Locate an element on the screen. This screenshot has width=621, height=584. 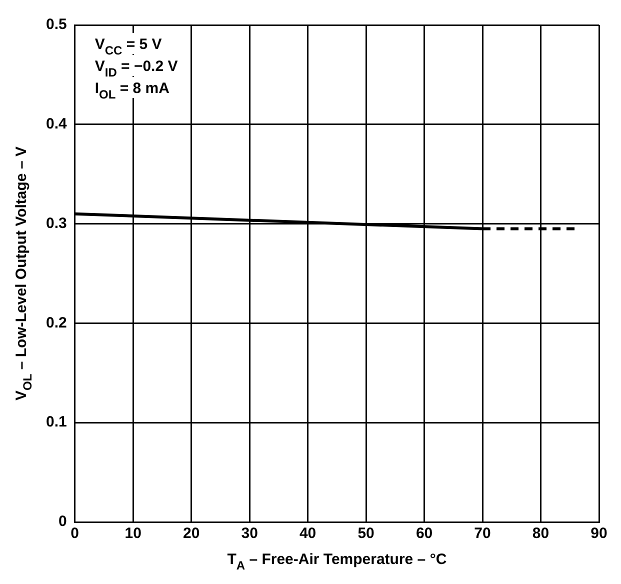
y-tick-label: 0.3 is located at coordinates (56, 223).